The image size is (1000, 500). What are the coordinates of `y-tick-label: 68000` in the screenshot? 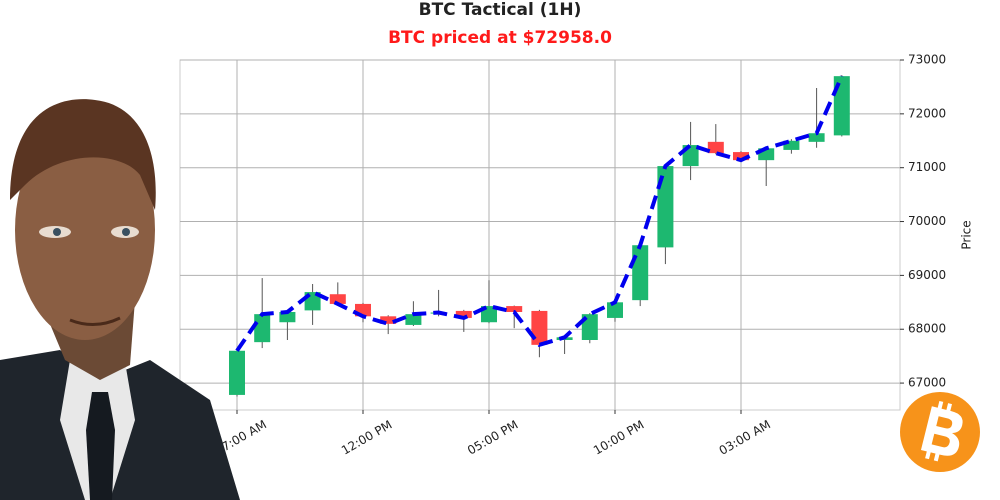 It's located at (927, 329).